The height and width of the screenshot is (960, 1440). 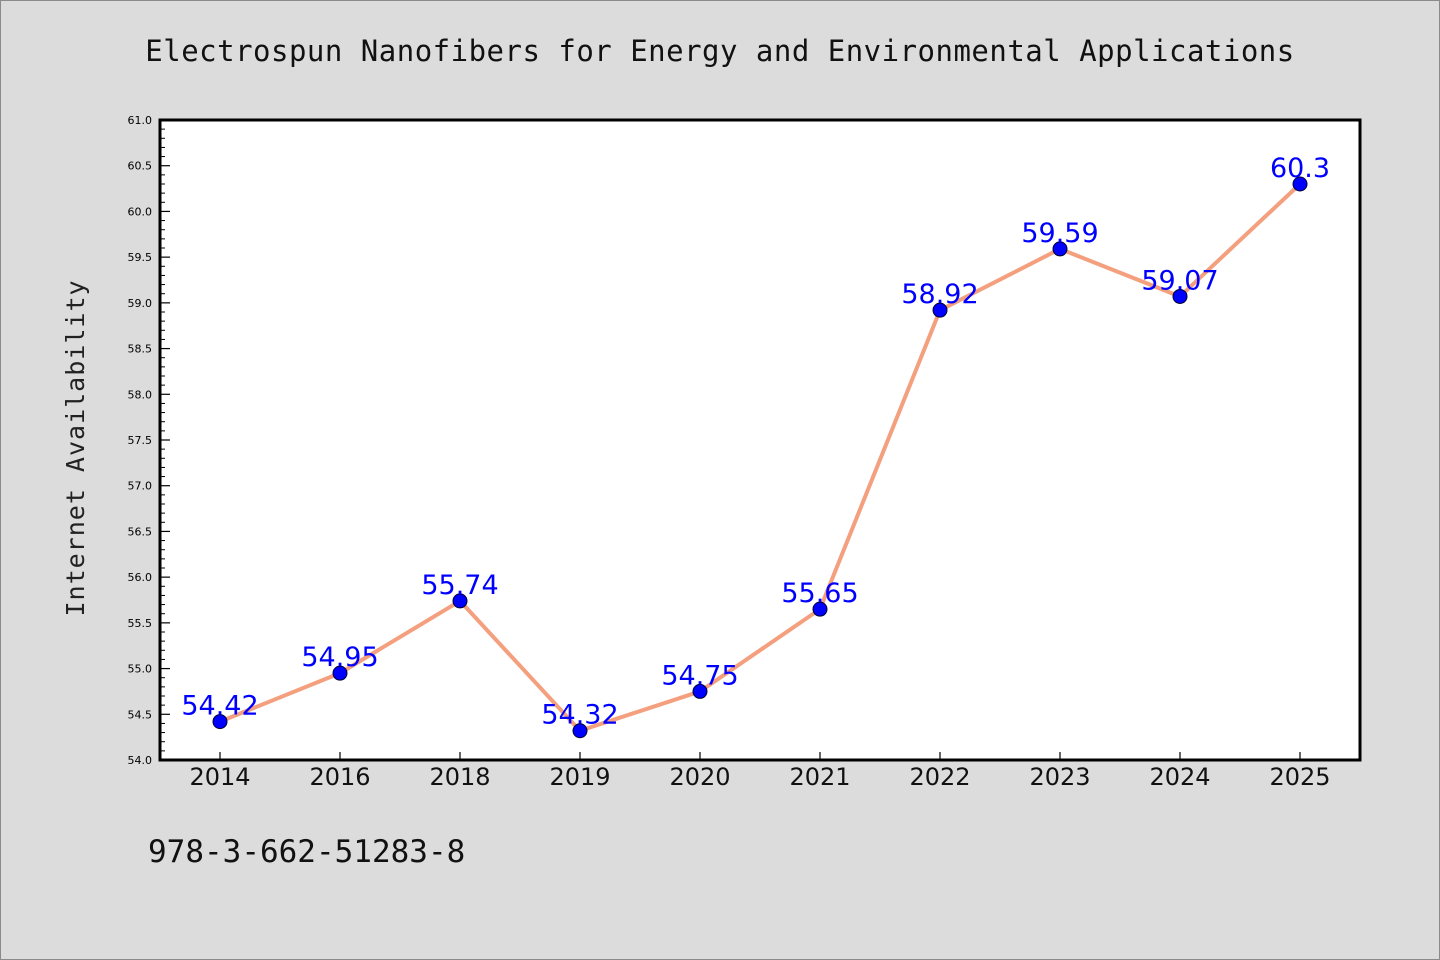 What do you see at coordinates (140, 120) in the screenshot?
I see `y-tick-label: 61.0` at bounding box center [140, 120].